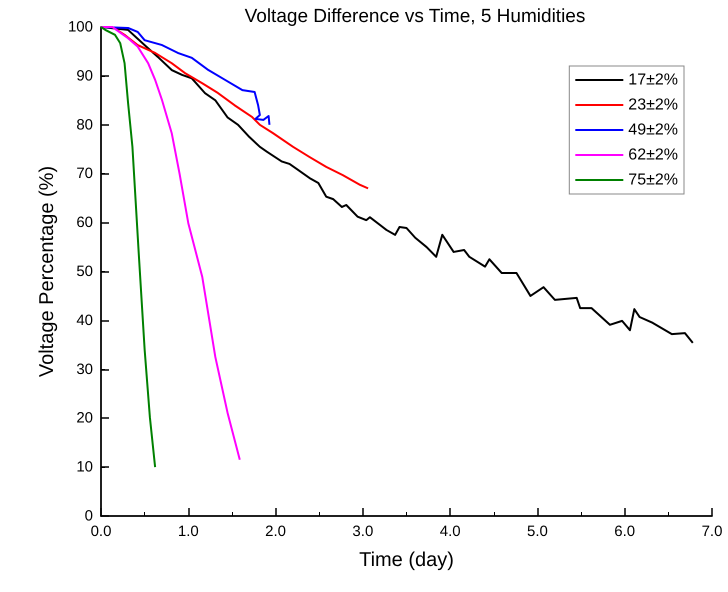 This screenshot has height=592, width=728. Describe the element at coordinates (188, 531) in the screenshot. I see `x-tick-label: 1.0` at that location.